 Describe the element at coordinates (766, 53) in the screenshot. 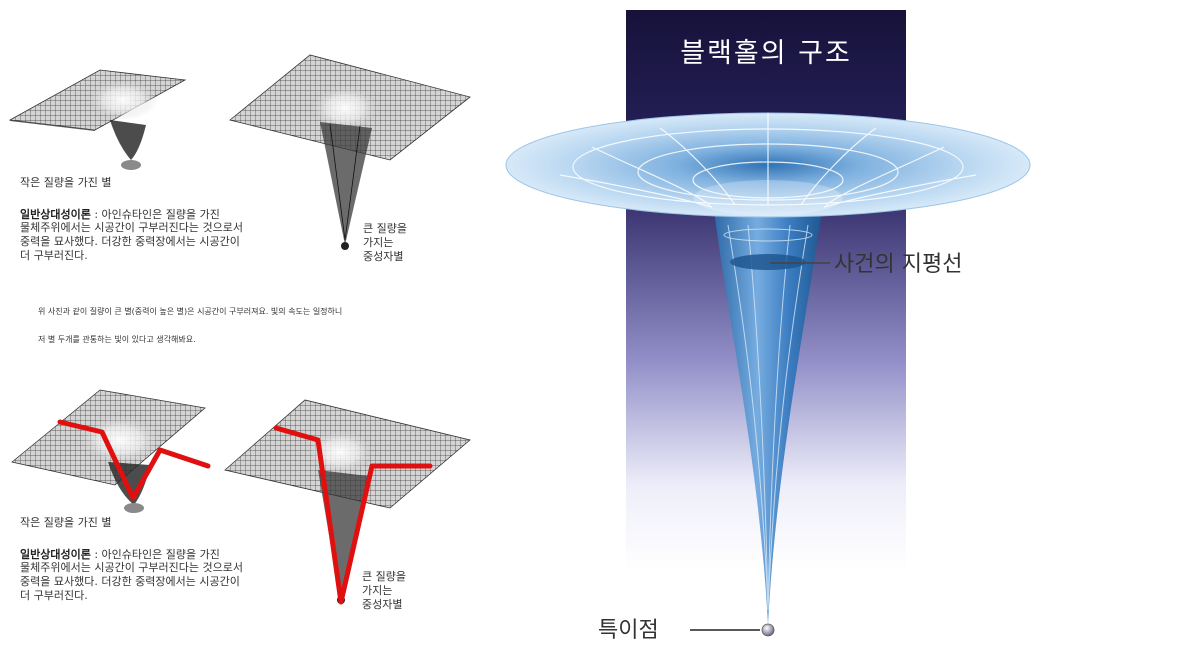

I see `black-hole-title: 블랙홀의 구조` at that location.